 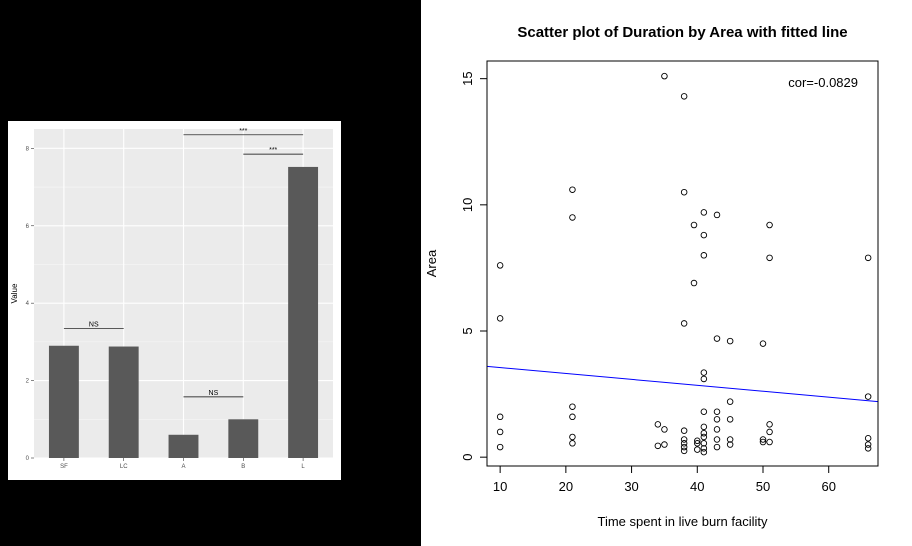 What do you see at coordinates (28, 382) in the screenshot?
I see `y-tick-label: 2` at bounding box center [28, 382].